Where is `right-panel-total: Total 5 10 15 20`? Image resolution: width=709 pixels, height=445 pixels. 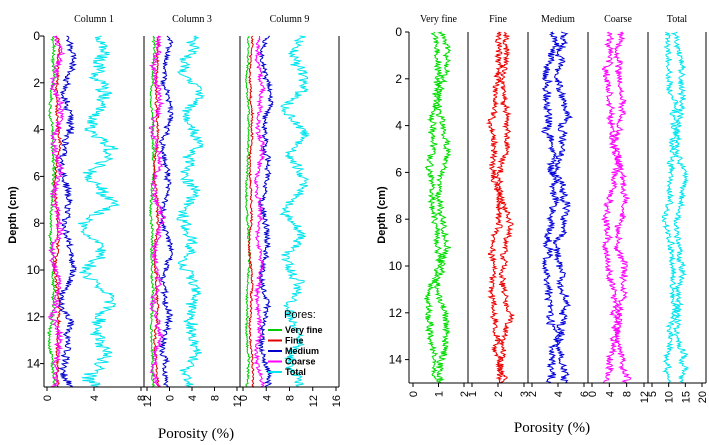
right-panel-total: Total 5 10 15 20 is located at coordinates (678, 208).